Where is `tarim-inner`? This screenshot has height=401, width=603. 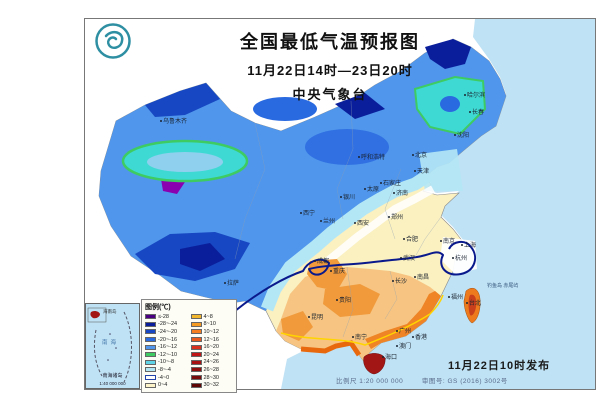
tarim-inner is located at coordinates (185, 162).